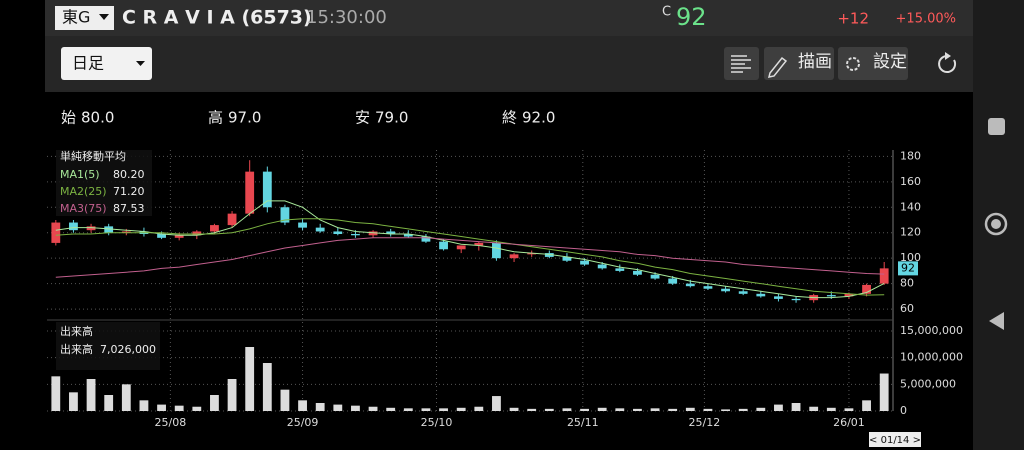 This screenshot has height=450, width=1024. I want to click on ohlc-label: 安, so click(362, 118).